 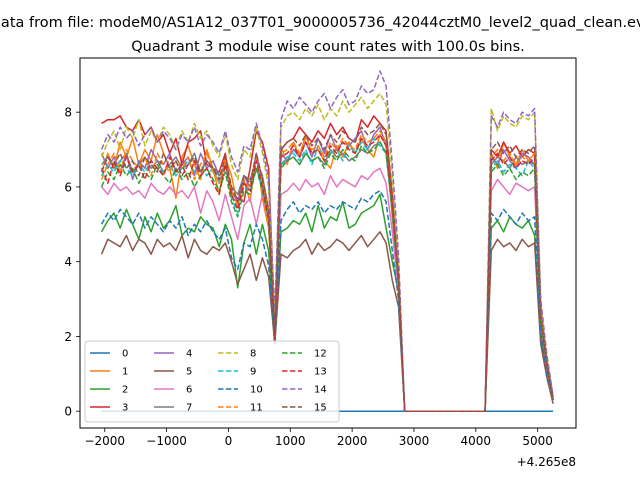 I want to click on legend-label-2: 2, so click(x=125, y=390).